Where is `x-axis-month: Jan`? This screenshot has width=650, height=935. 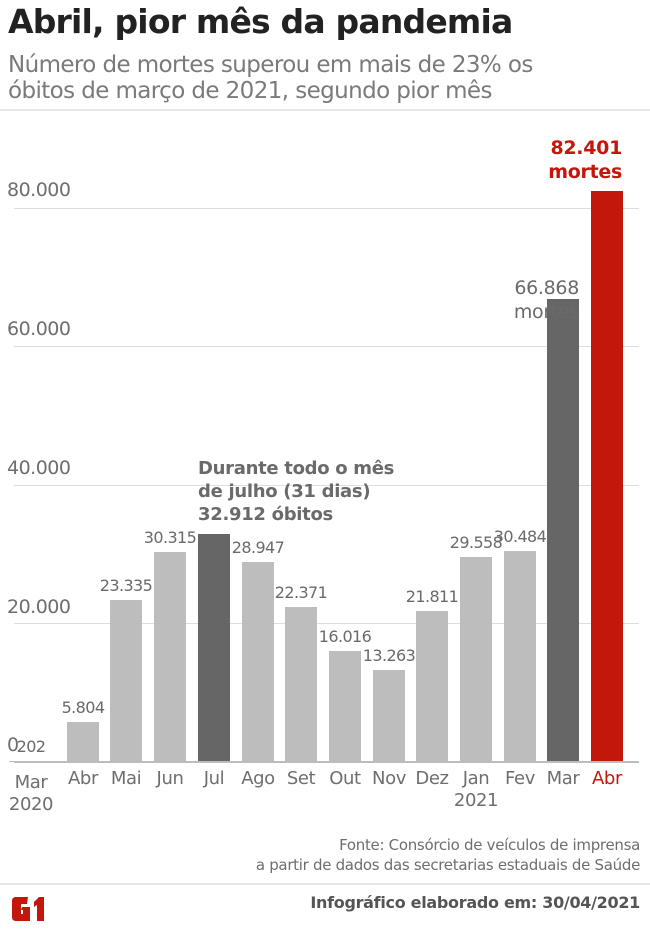
x-axis-month: Jan is located at coordinates (476, 778).